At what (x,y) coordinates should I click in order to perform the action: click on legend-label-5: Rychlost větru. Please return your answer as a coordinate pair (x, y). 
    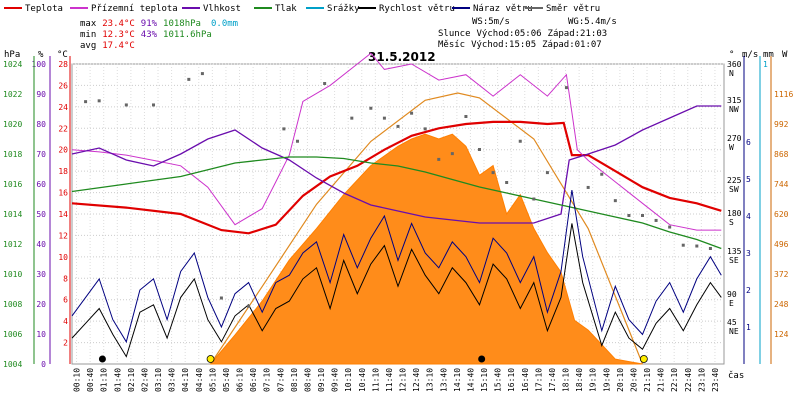
    Looking at the image, I should click on (417, 9).